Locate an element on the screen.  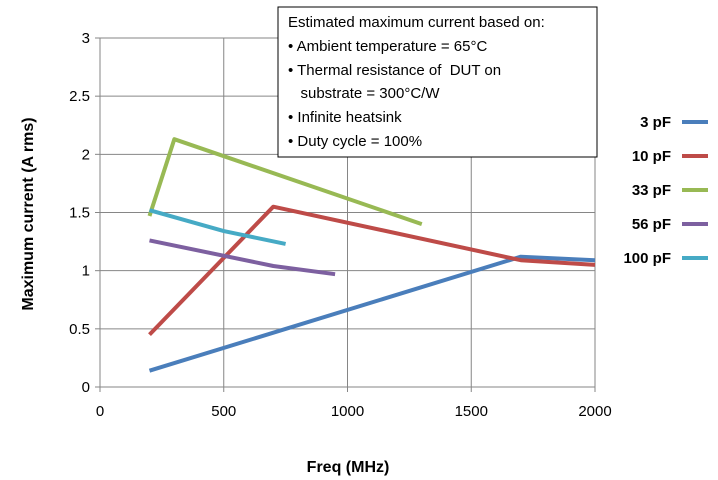
series-line-33pf is located at coordinates (285, 181).